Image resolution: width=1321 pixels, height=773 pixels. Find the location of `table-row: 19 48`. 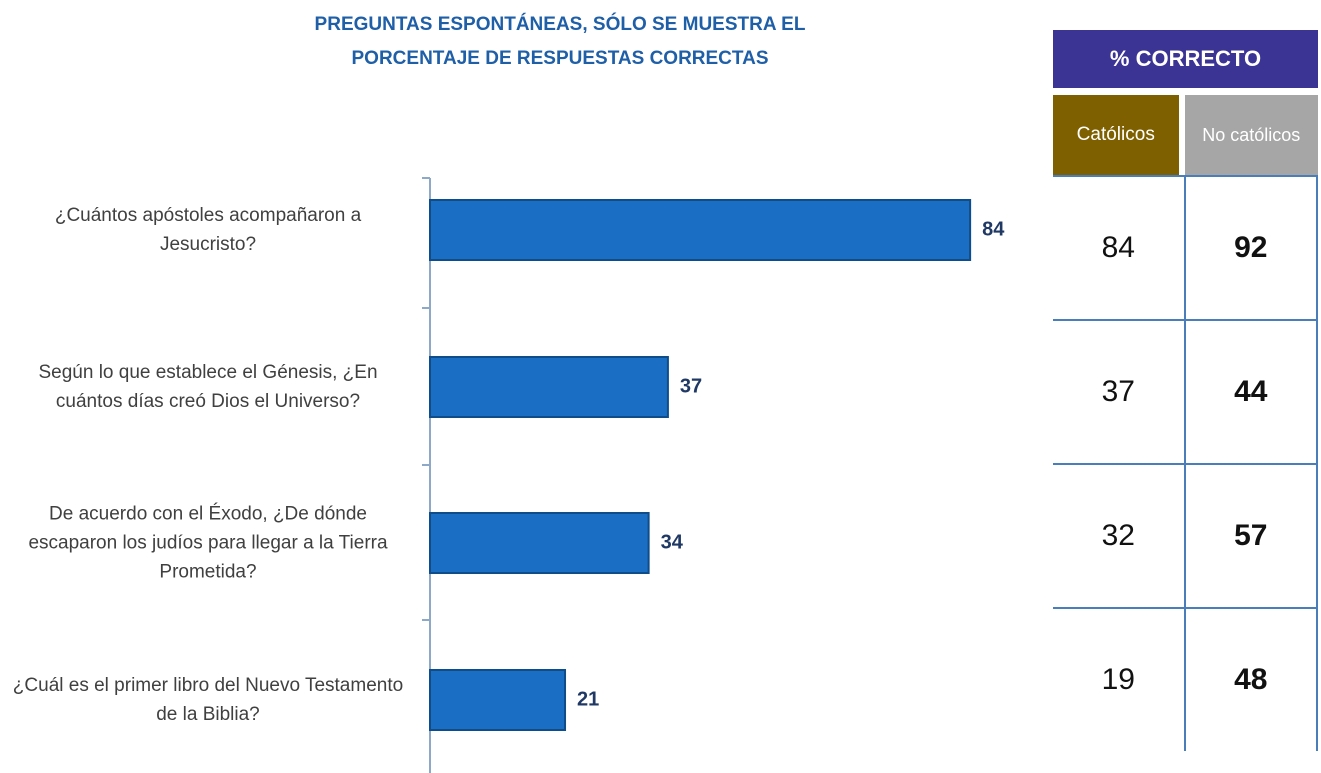

table-row: 19 48 is located at coordinates (1184, 680).